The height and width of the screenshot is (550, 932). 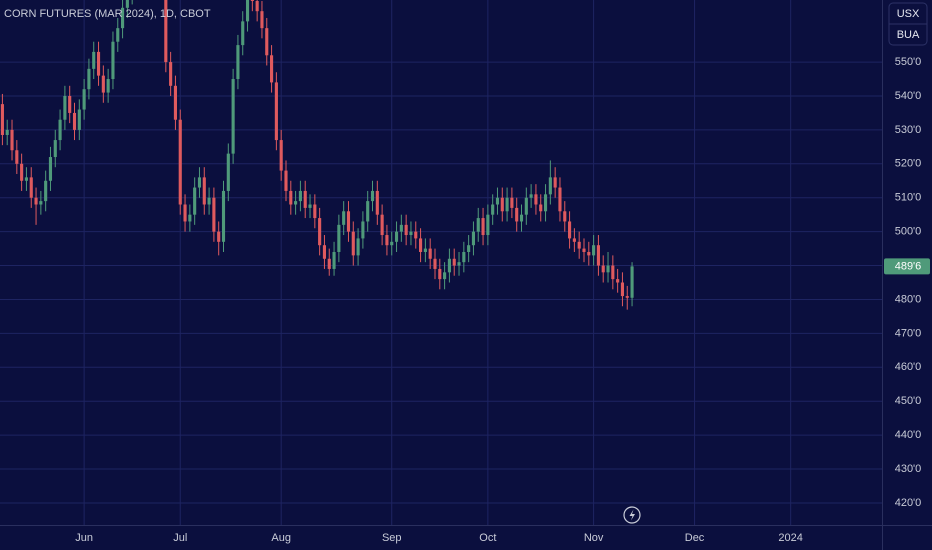 I want to click on replay-icon, so click(x=632, y=515).